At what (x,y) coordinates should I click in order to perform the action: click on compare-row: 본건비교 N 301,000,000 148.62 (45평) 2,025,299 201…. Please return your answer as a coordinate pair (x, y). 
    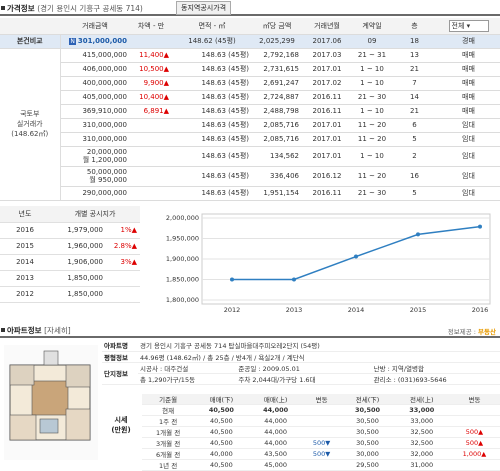
    Looking at the image, I should click on (250, 41).